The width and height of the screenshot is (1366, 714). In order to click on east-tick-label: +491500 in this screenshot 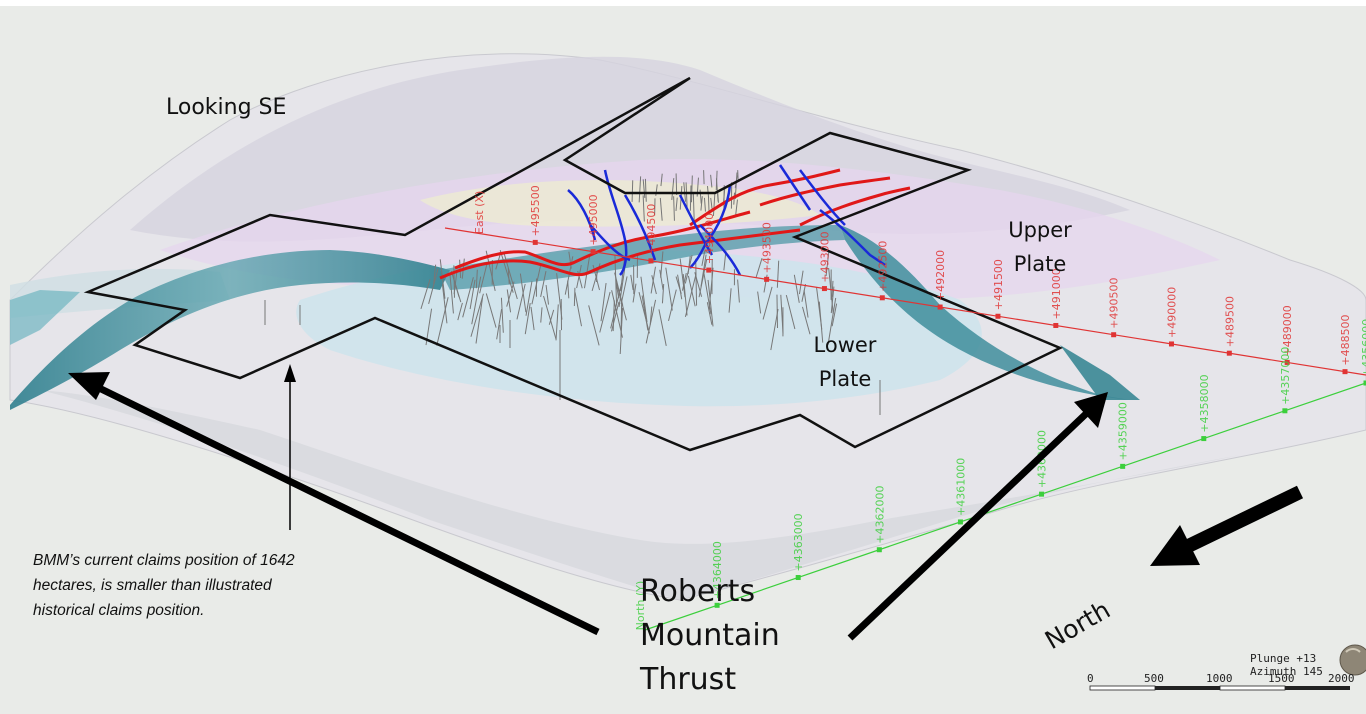, I will do `click(998, 284)`.